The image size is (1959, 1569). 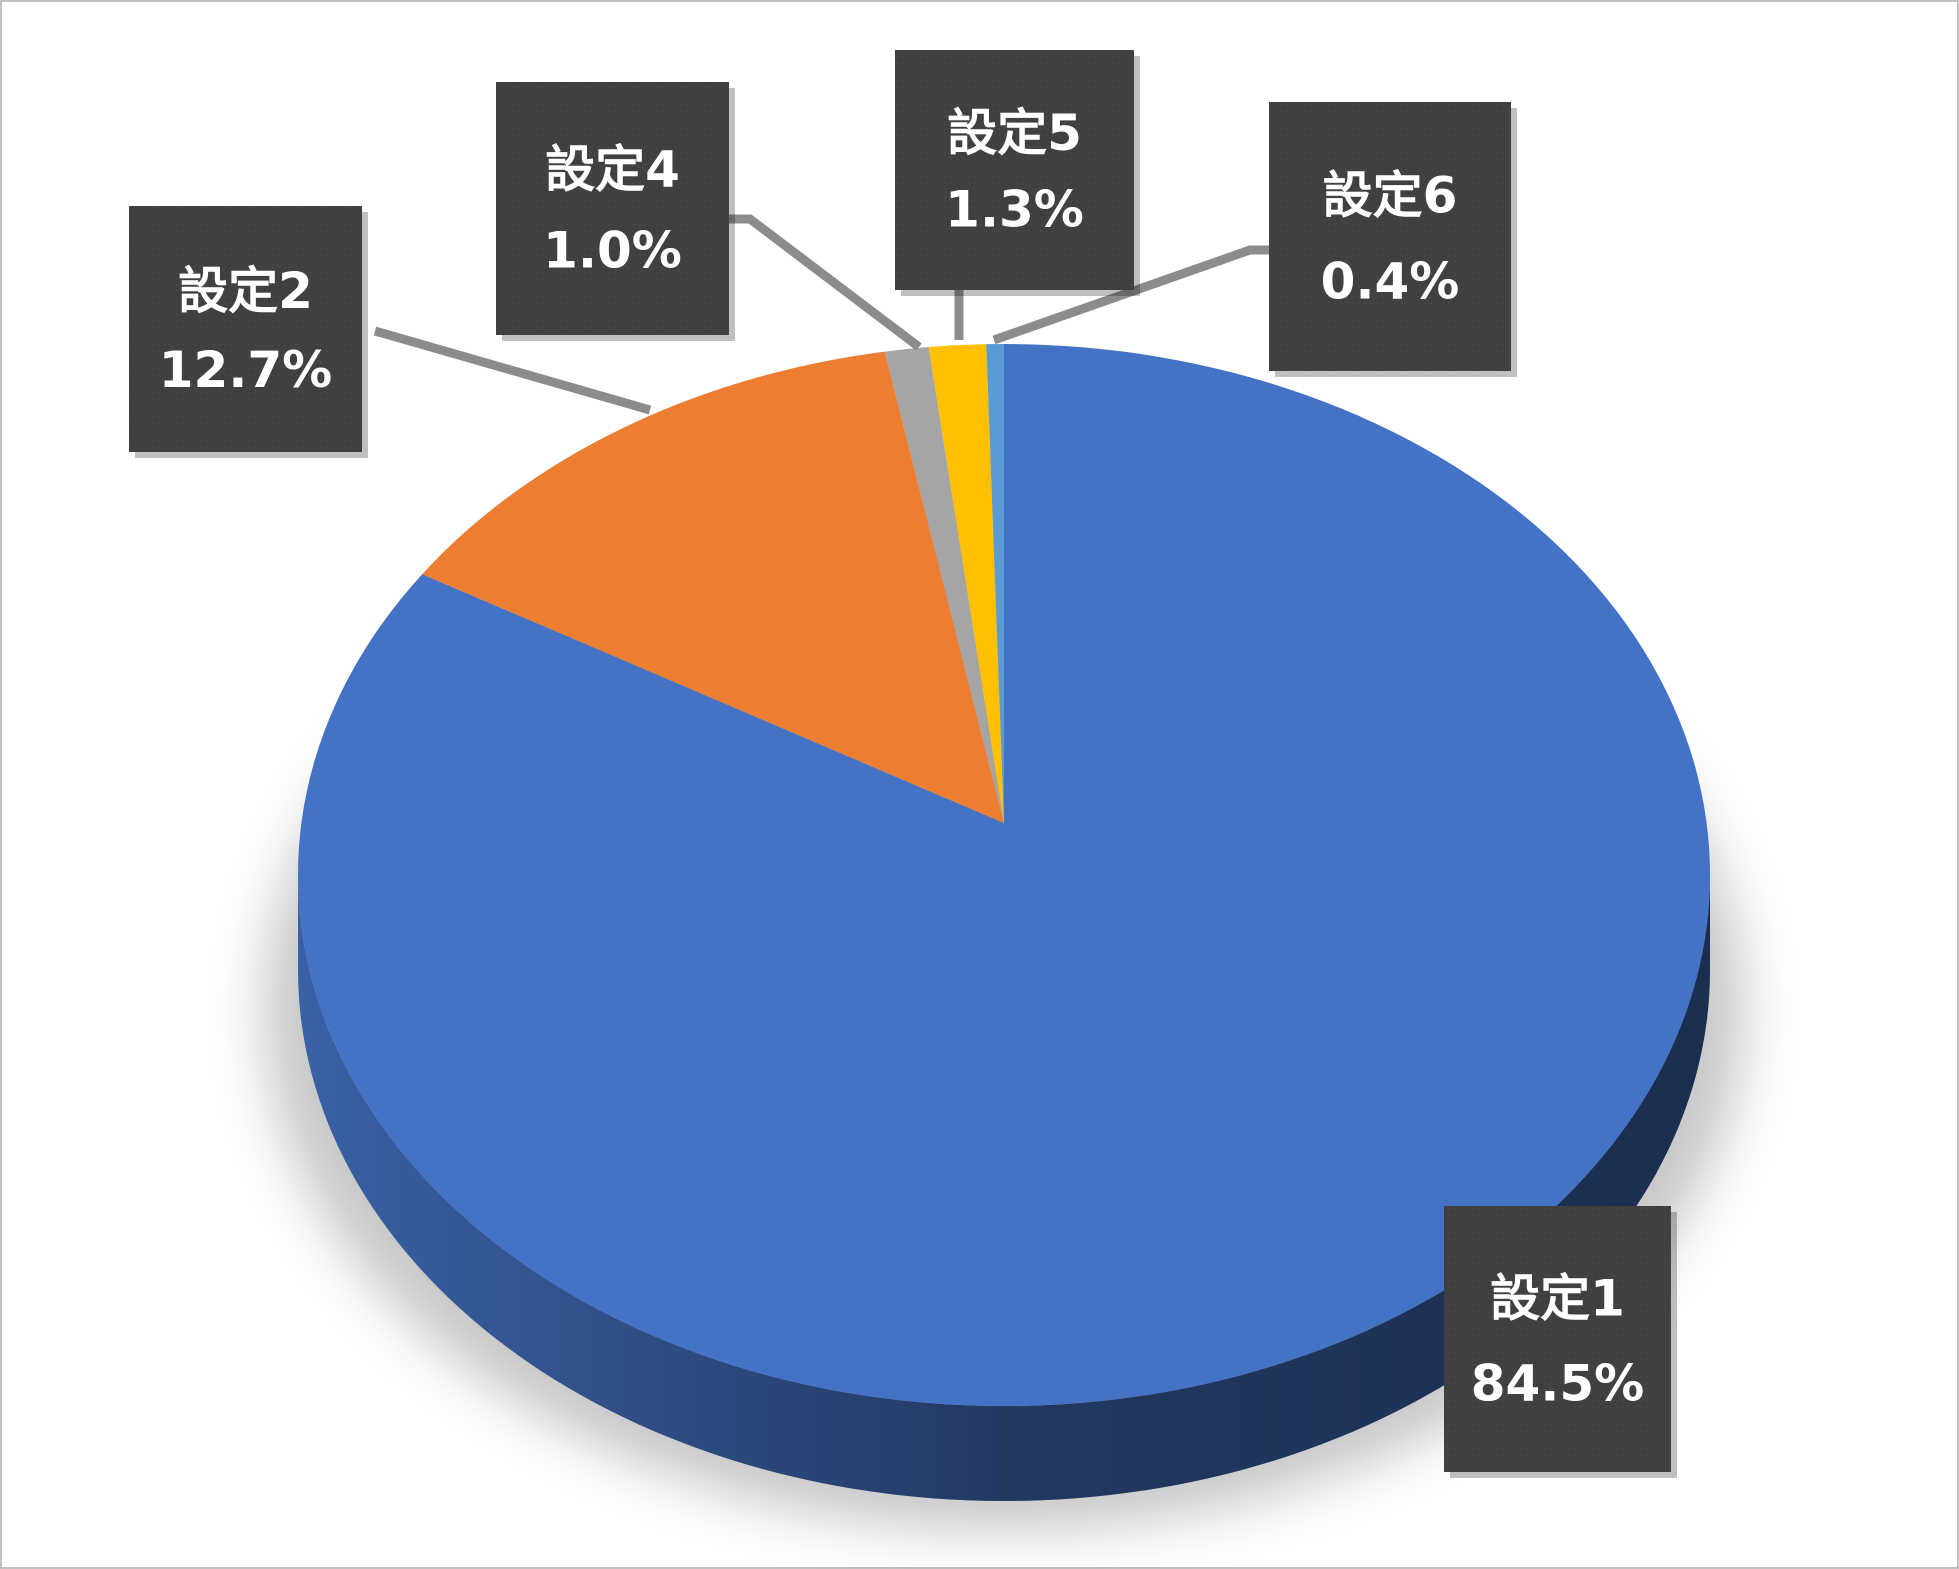 What do you see at coordinates (1557, 1383) in the screenshot?
I see `label-value: 84.5%` at bounding box center [1557, 1383].